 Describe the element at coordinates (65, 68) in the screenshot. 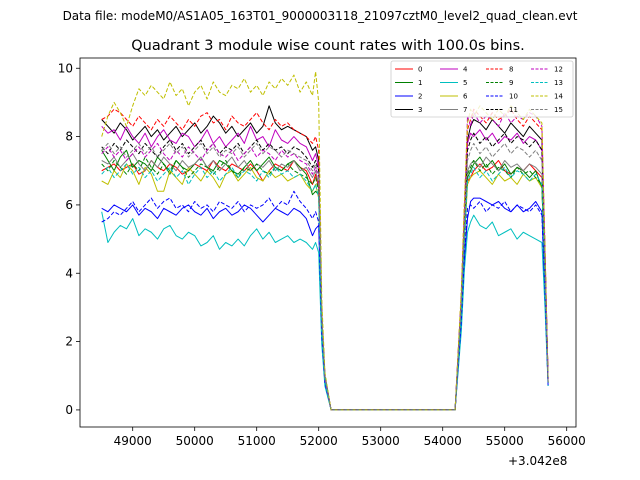

I see `y-tick-label: 10` at that location.